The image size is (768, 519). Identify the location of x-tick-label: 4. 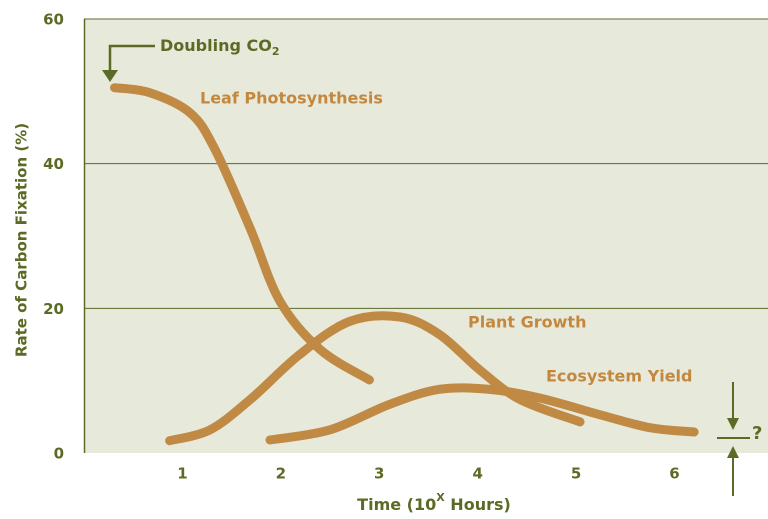
(477, 474).